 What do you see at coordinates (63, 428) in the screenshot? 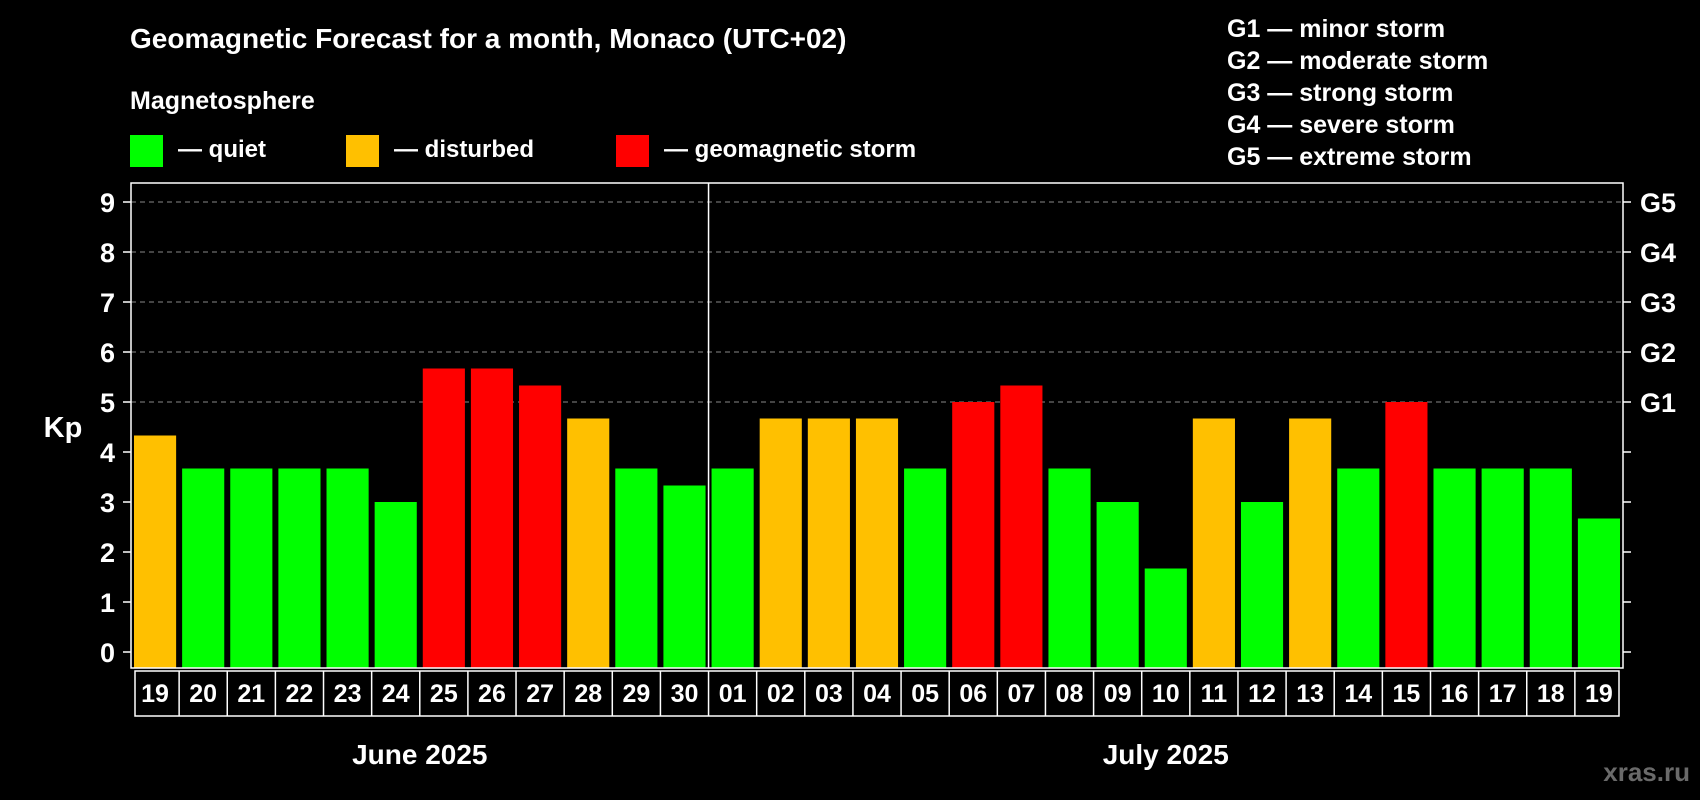
I see `y-axis-label: Kp` at bounding box center [63, 428].